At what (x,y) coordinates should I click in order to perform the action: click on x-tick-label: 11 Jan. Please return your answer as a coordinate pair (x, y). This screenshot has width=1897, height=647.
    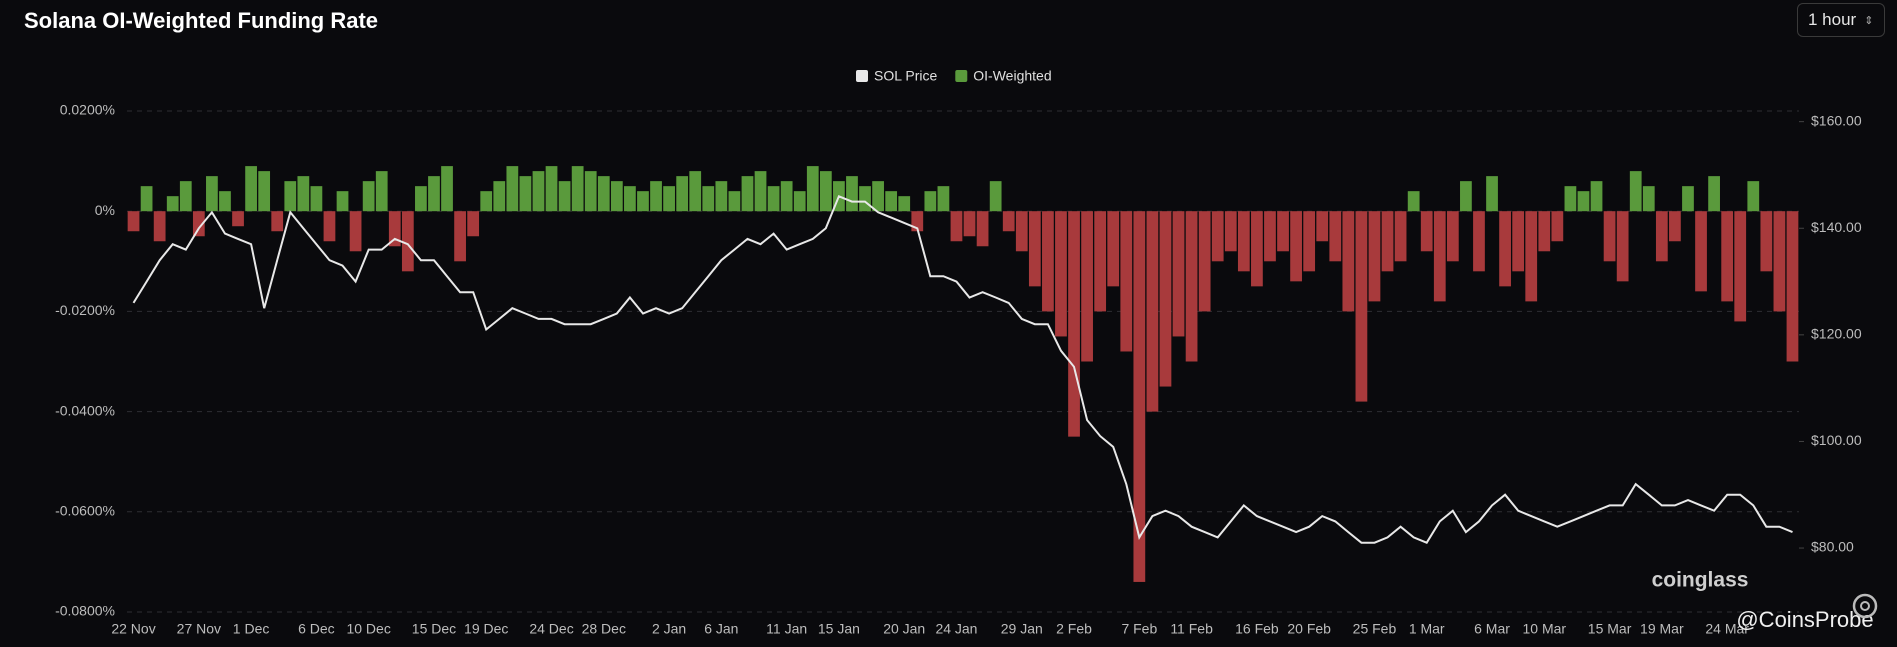
    Looking at the image, I should click on (786, 629).